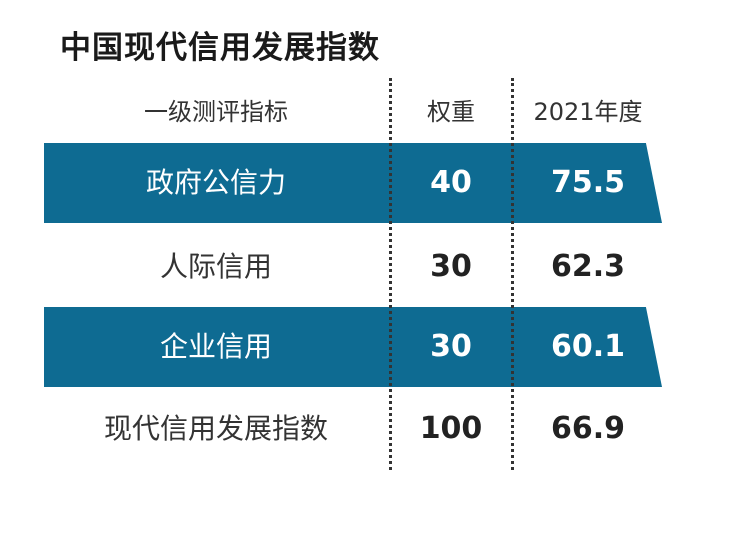  I want to click on row-score-value: 66.9, so click(588, 428).